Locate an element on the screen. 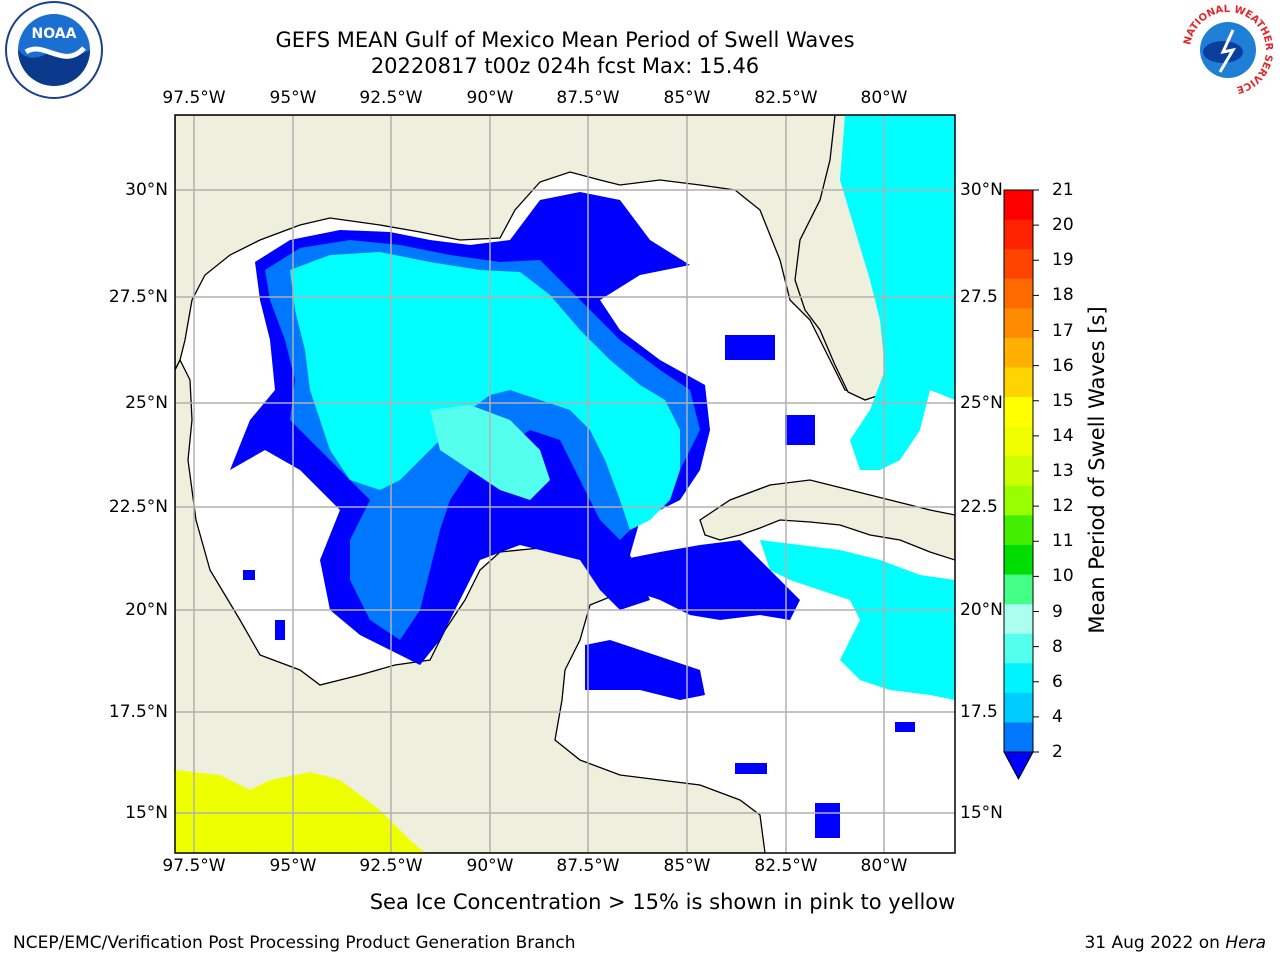  colorbar-tick-label: 2 is located at coordinates (1057, 752).